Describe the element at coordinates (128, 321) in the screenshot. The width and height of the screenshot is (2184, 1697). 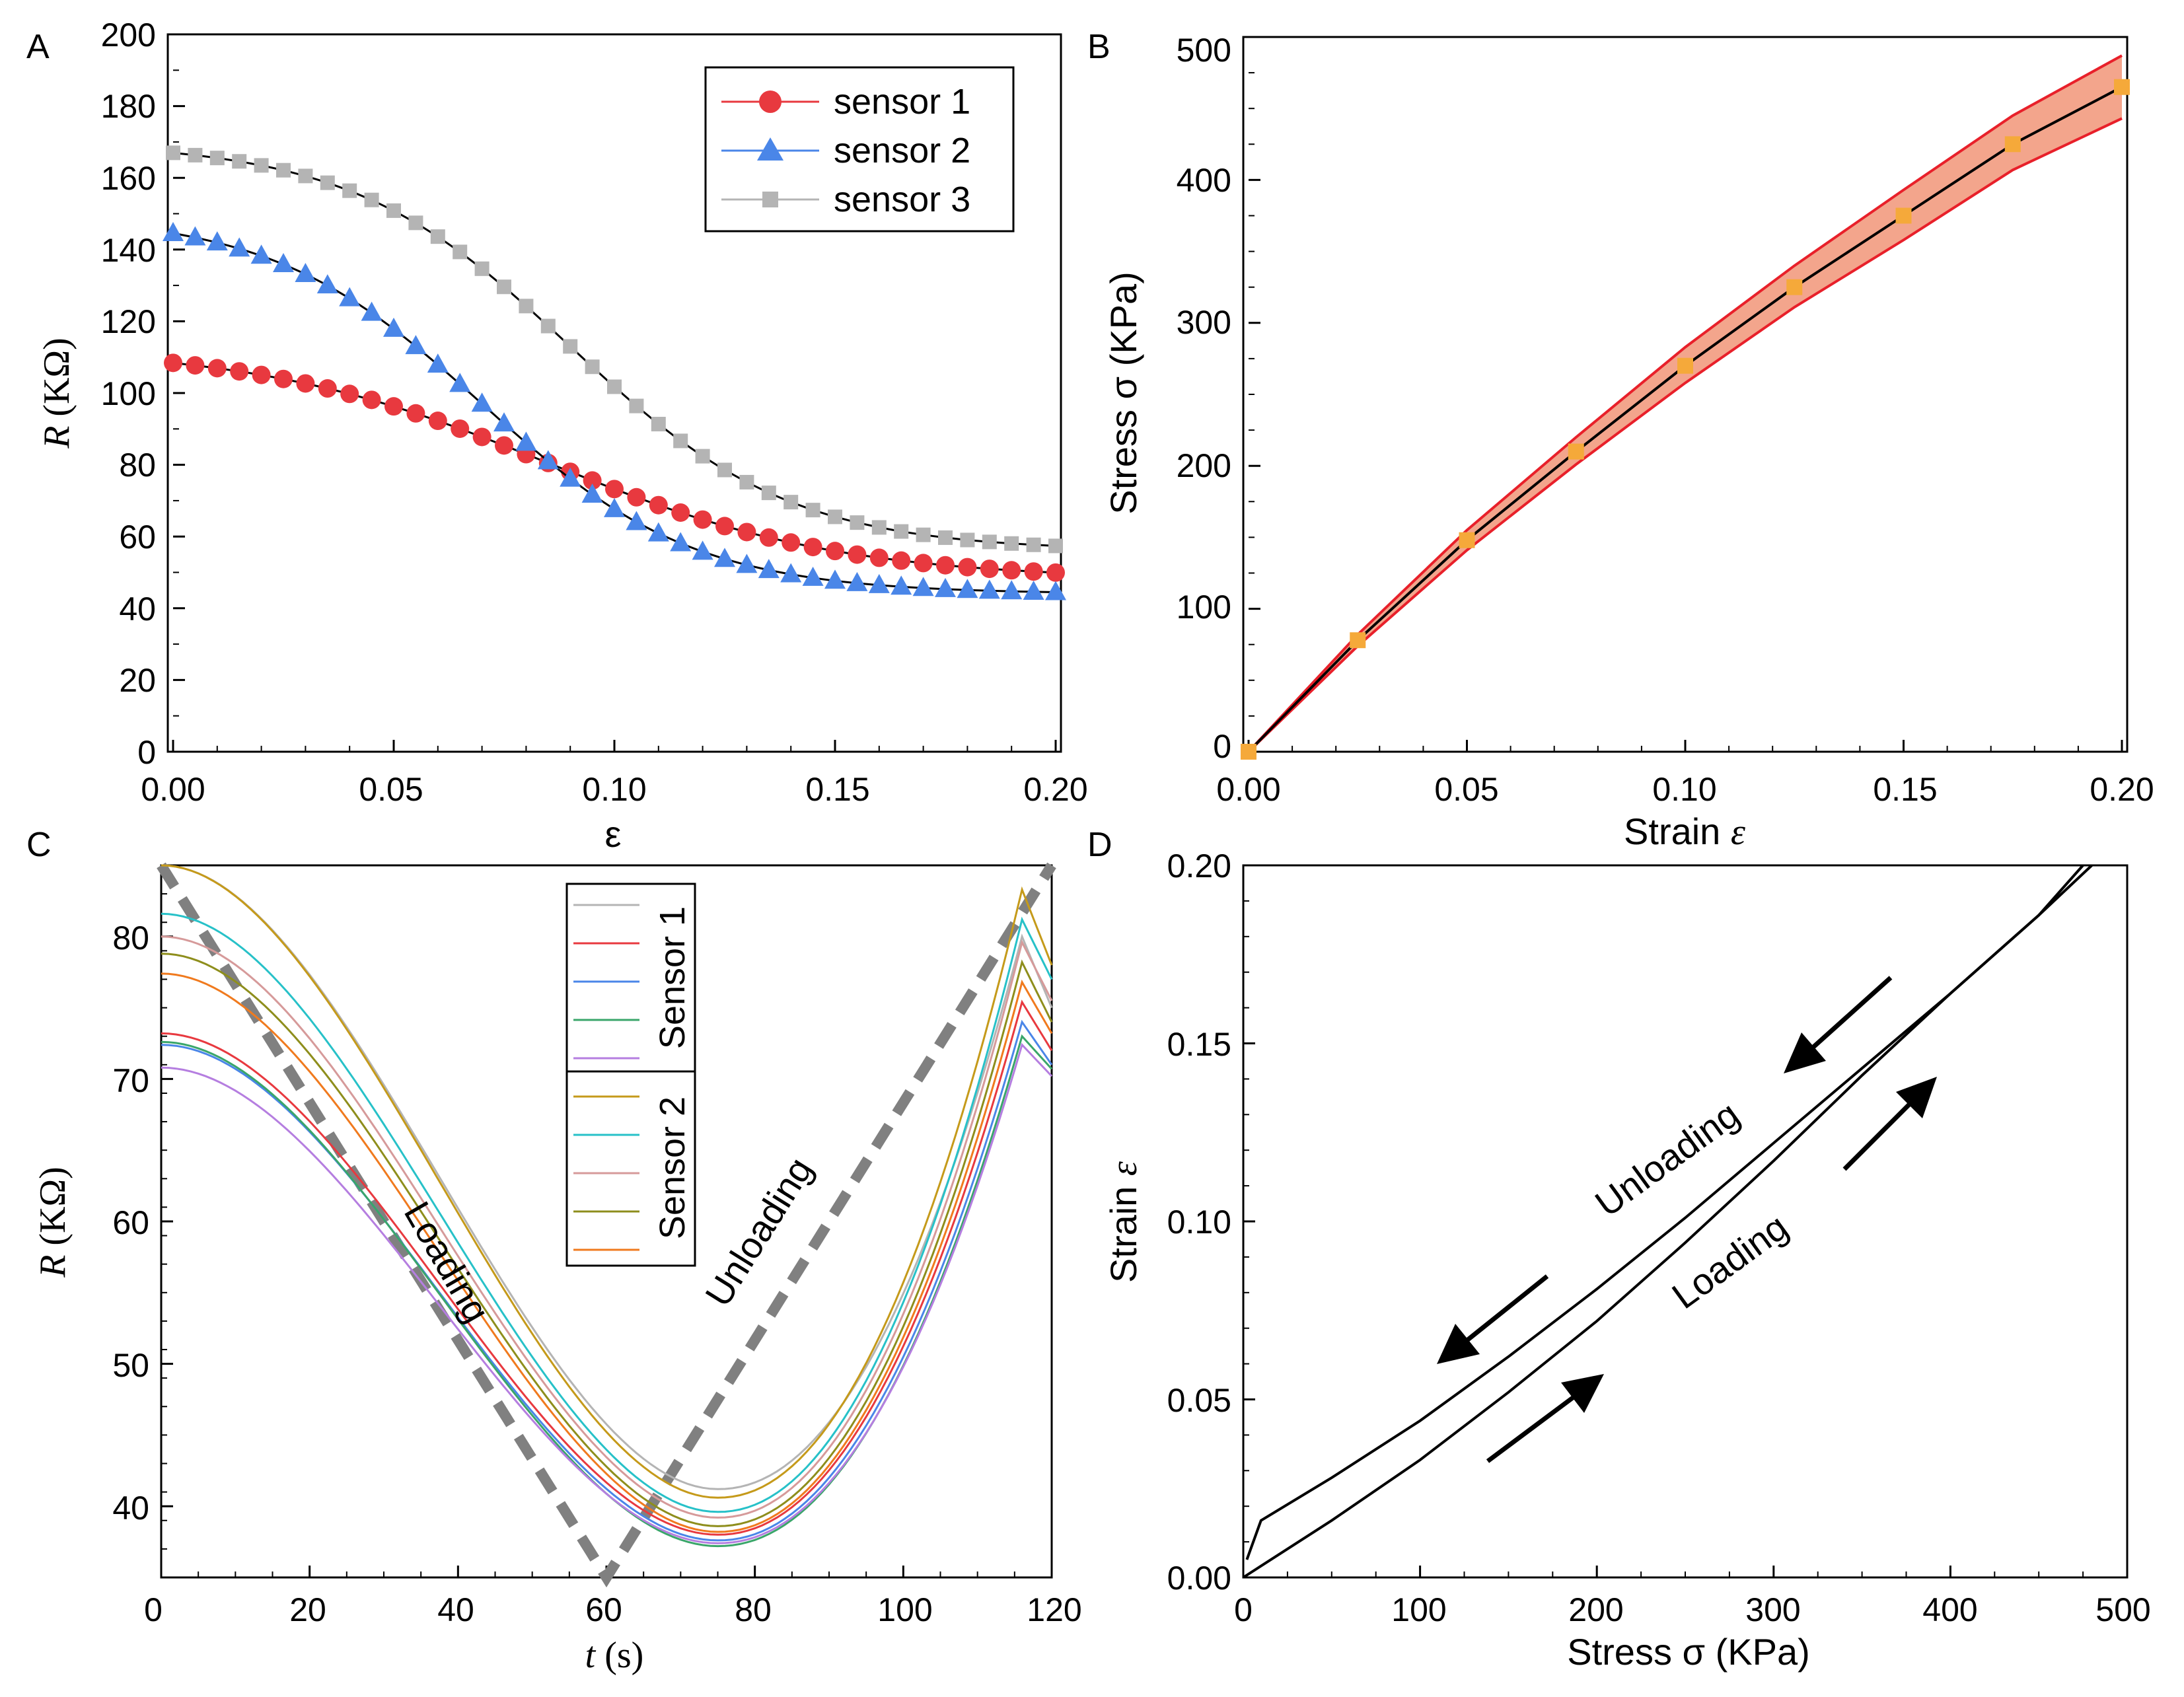
I see `y-tick-label: 120` at that location.